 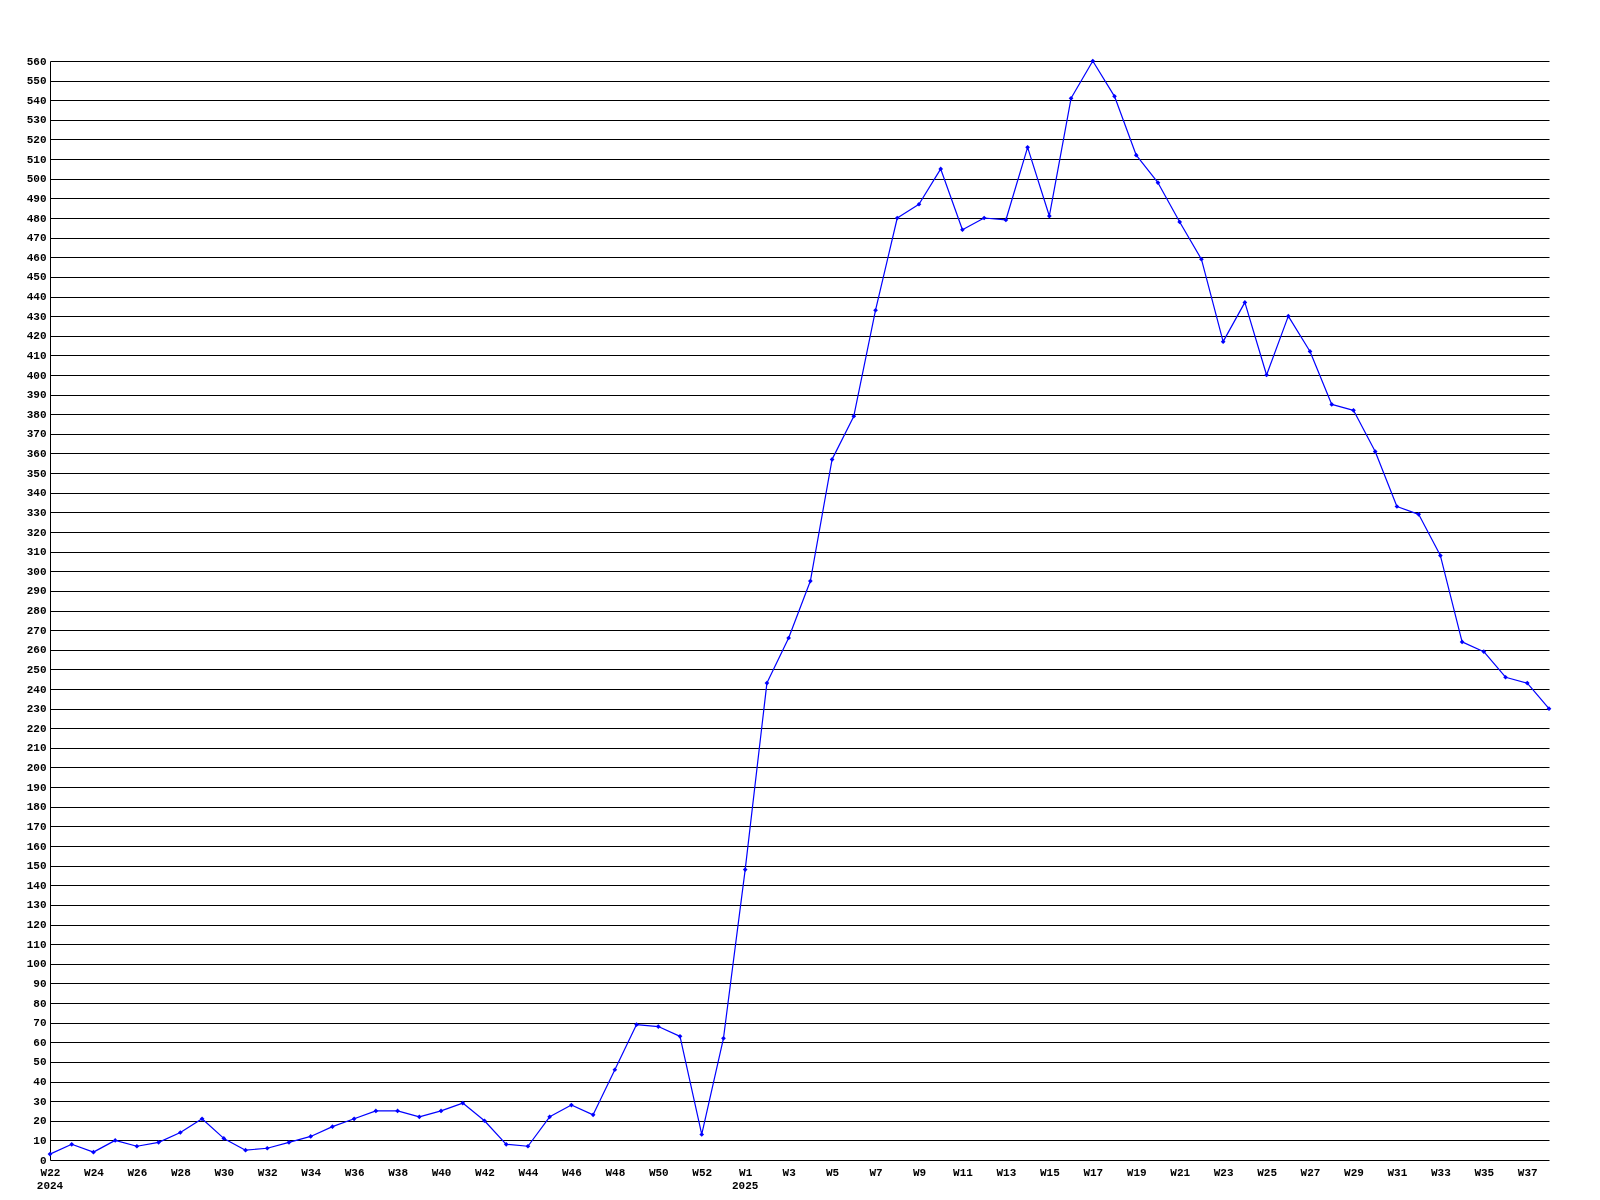 I want to click on y-tick-label: 480, so click(x=36, y=218).